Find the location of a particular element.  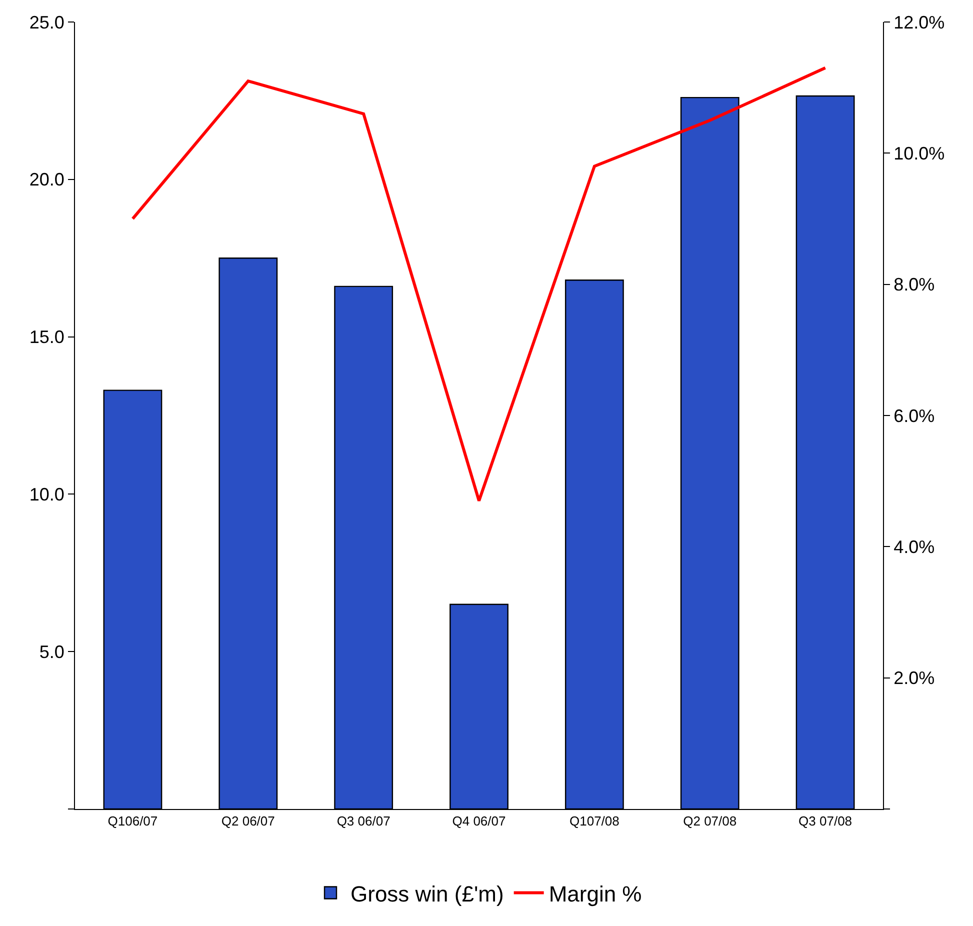

y-tick-label: 15.0 is located at coordinates (46, 337).